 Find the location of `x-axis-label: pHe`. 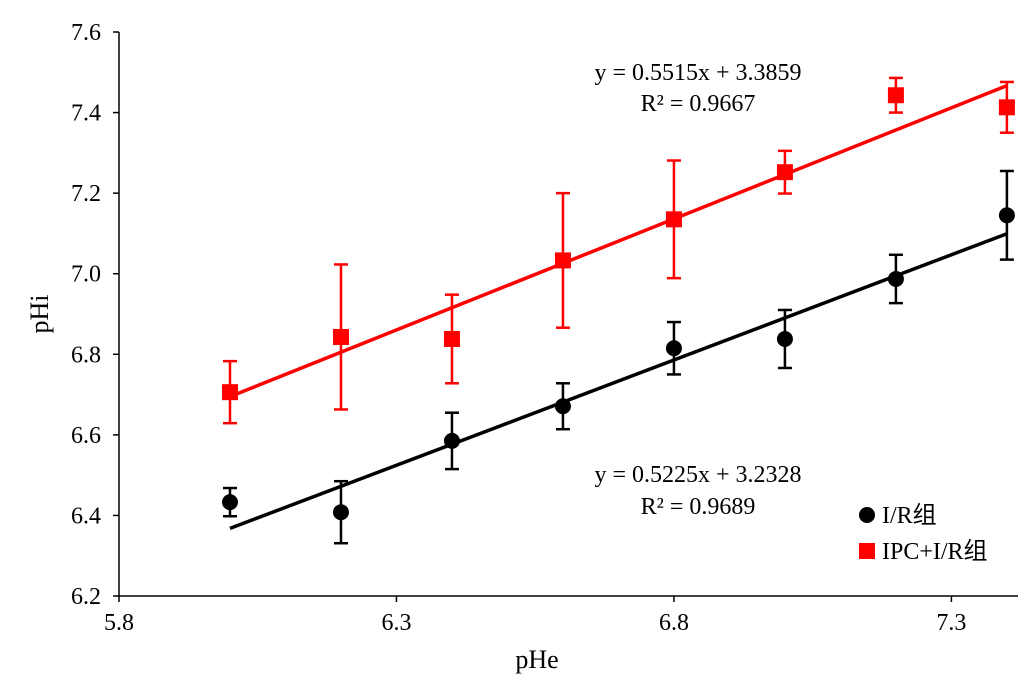

x-axis-label: pHe is located at coordinates (536, 659).